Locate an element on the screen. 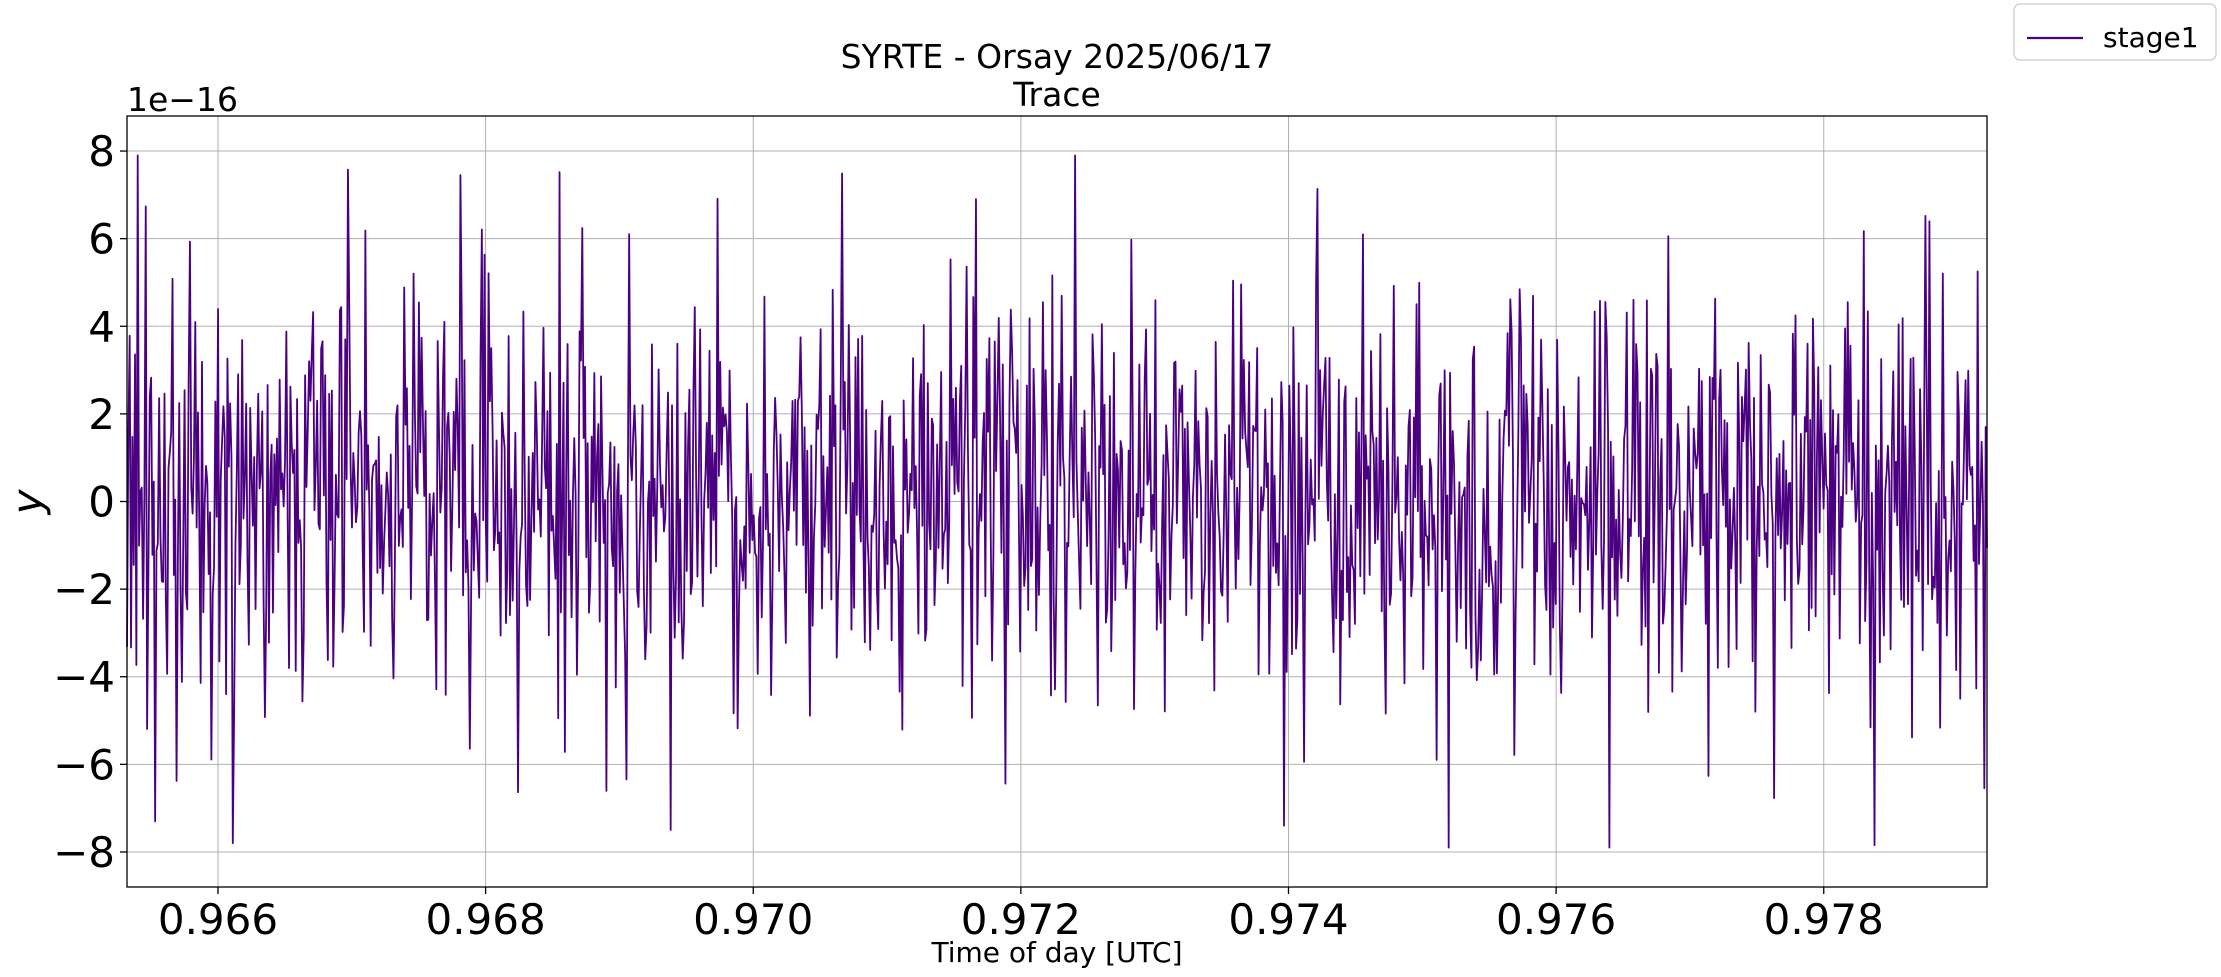  x-tick-label: 0.972 is located at coordinates (1021, 919).